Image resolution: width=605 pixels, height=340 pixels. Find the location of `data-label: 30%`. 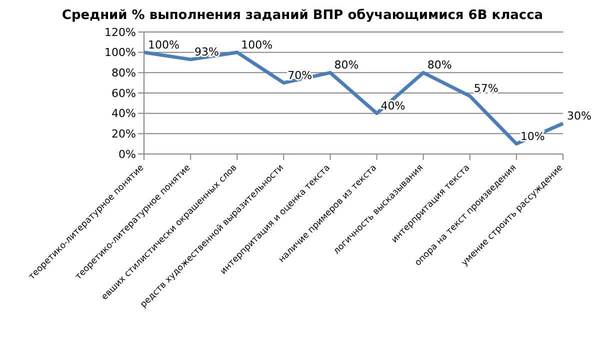

data-label: 30% is located at coordinates (579, 116).